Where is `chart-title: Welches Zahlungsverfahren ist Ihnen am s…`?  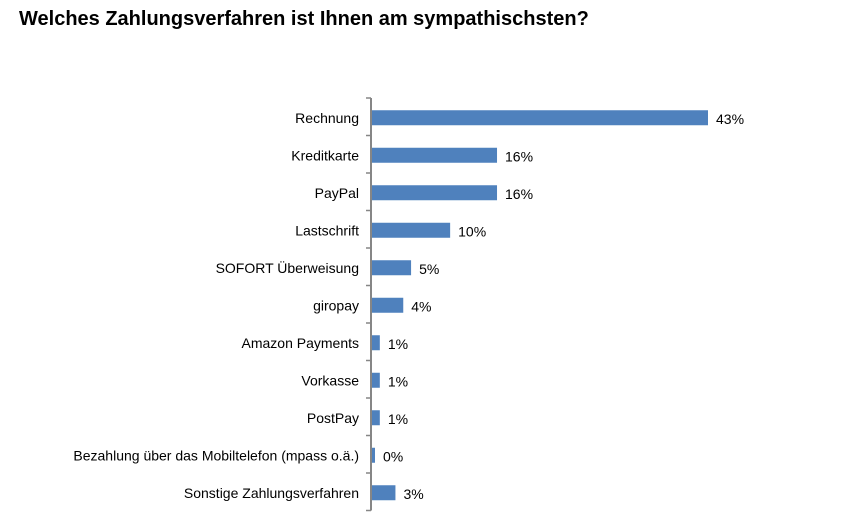
chart-title: Welches Zahlungsverfahren ist Ihnen am s… is located at coordinates (304, 19).